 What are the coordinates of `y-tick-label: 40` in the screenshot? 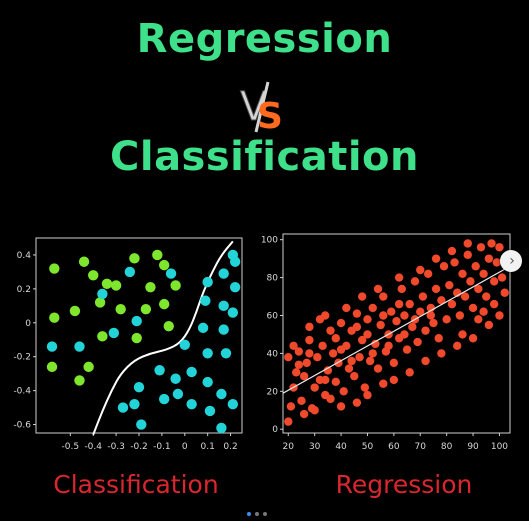 It's located at (273, 354).